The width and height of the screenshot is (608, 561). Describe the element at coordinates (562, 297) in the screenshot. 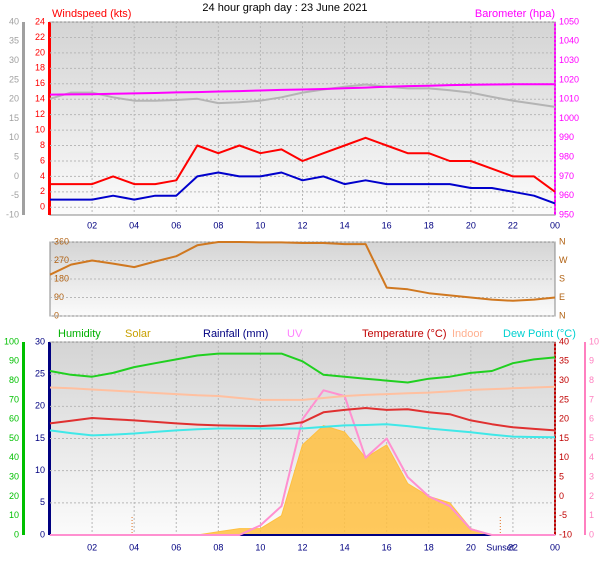

I see `y-tick-label: E` at that location.